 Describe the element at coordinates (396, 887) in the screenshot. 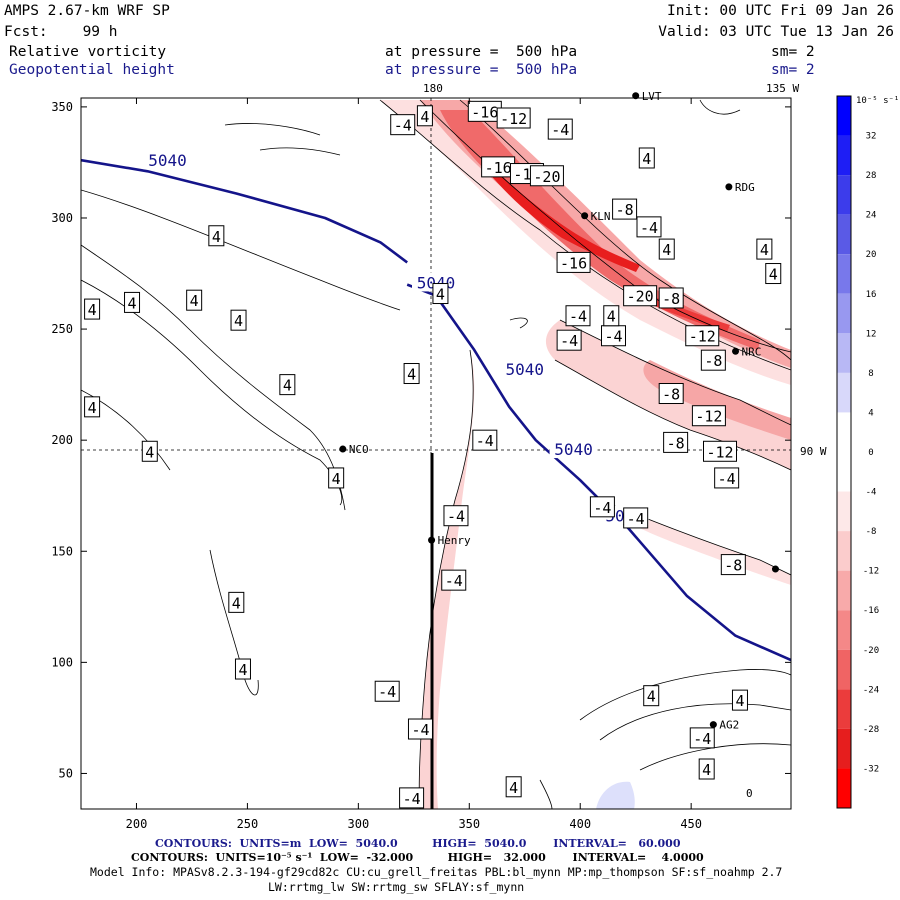

I see `footer-physics: LW:rrtmg_lw SW:rrtmg_sw SFLAY:sf_mynn` at that location.